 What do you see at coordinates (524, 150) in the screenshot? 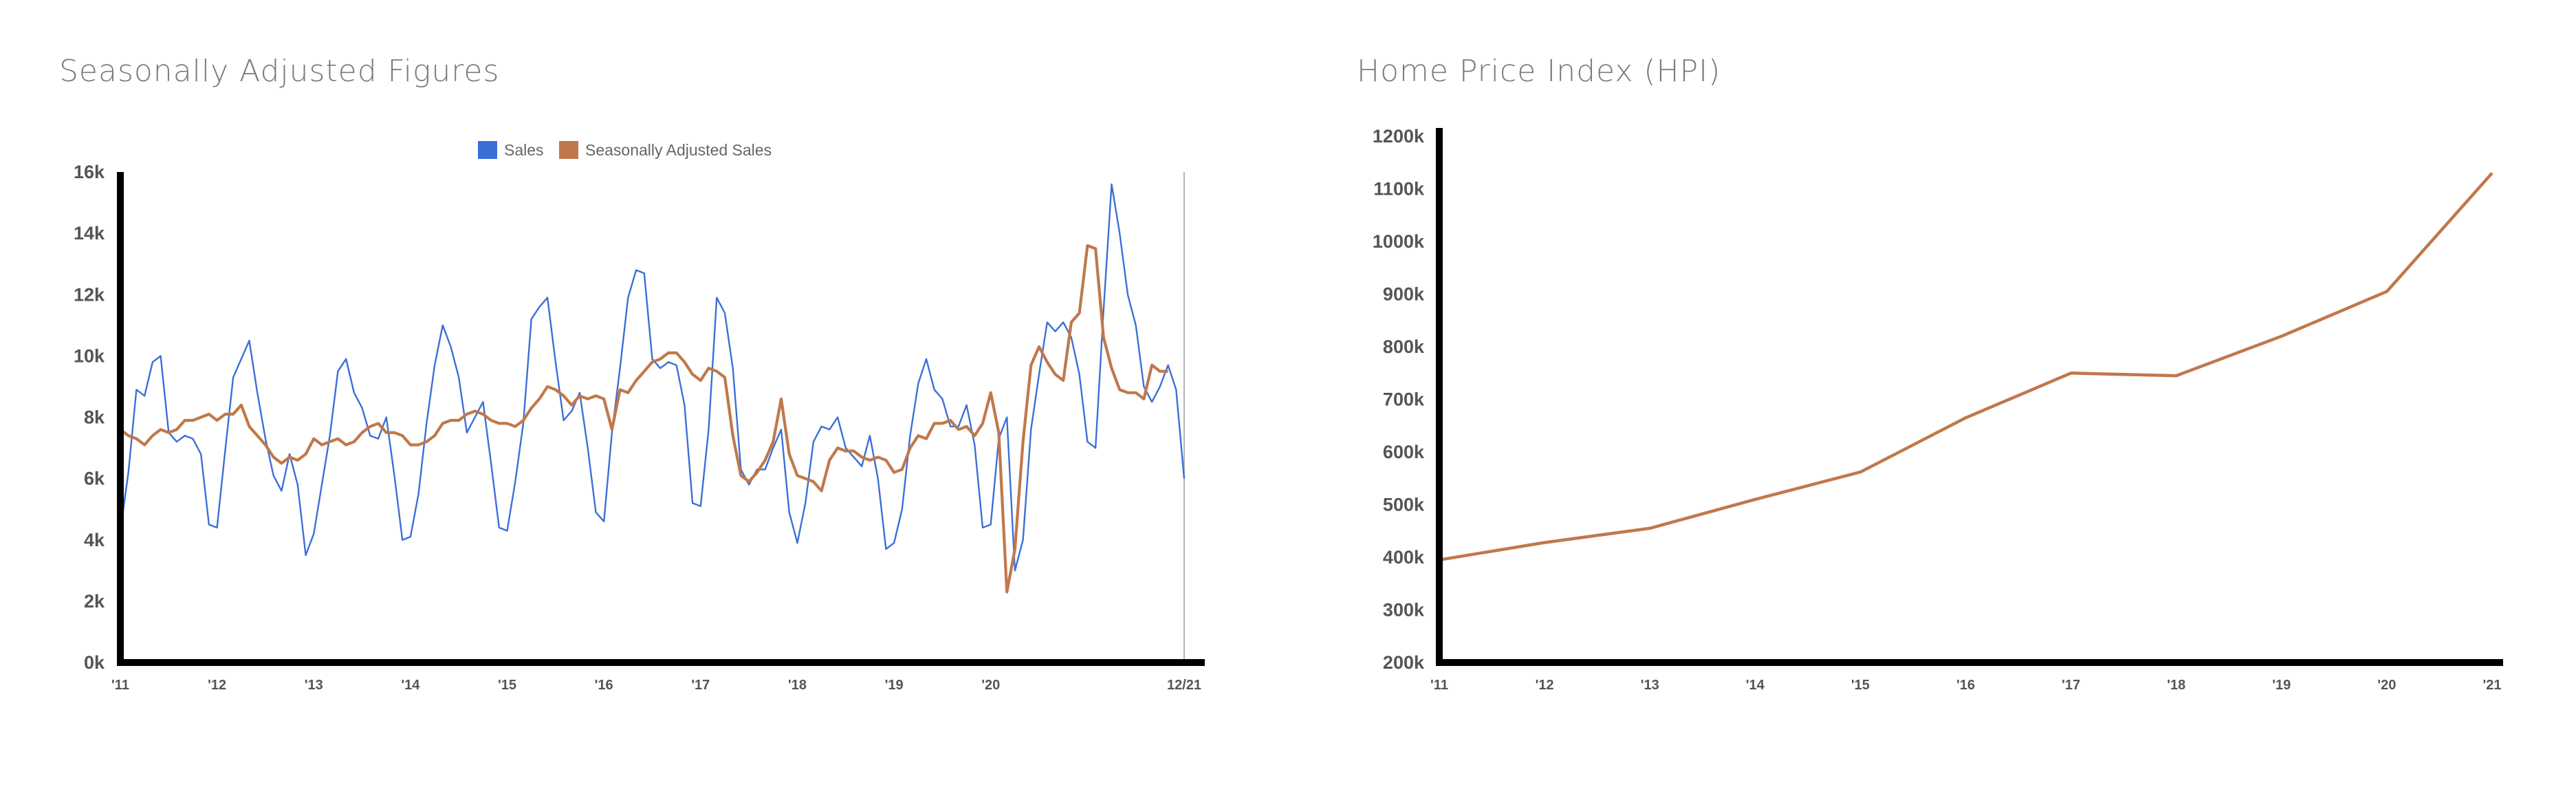
I see `legend-label-sales: Sales` at bounding box center [524, 150].